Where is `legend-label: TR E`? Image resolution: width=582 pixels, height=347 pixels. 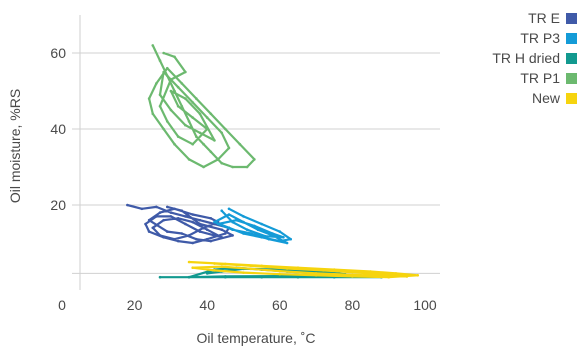 legend-label: TR E is located at coordinates (544, 18).